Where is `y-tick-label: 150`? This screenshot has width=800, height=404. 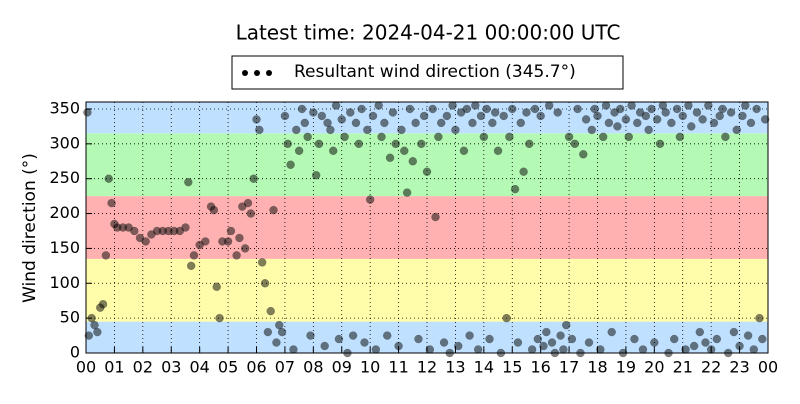
y-tick-label: 150 is located at coordinates (64, 247).